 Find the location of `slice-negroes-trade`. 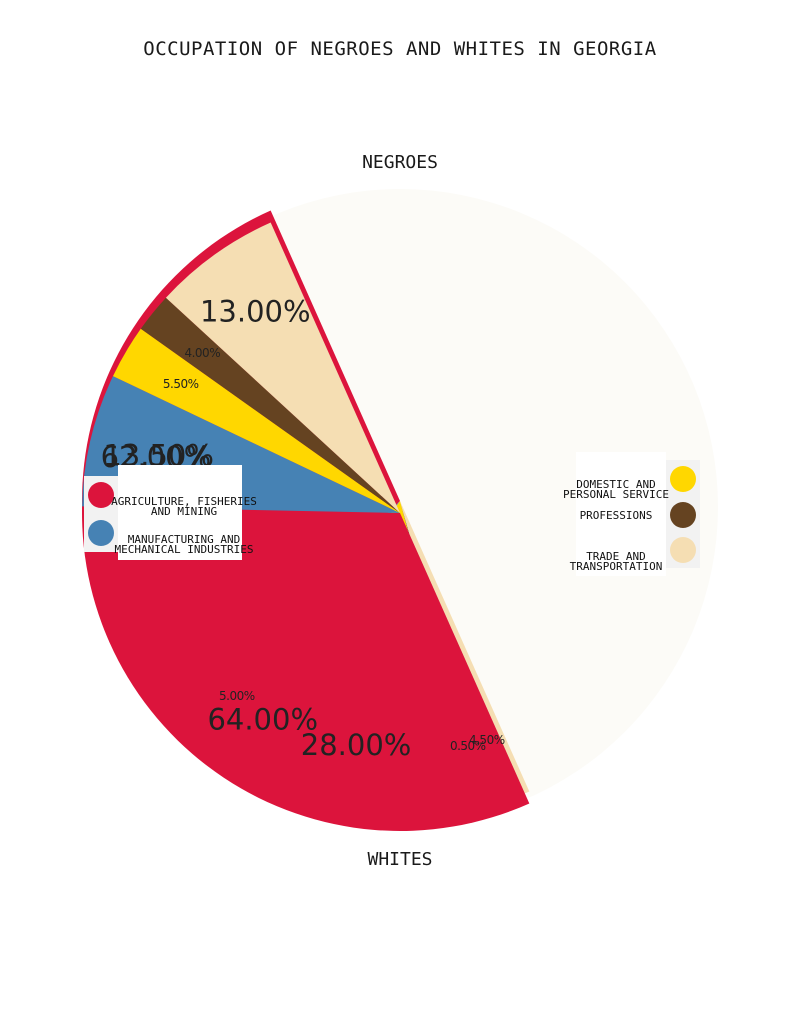

slice-negroes-trade is located at coordinates (465, 654).